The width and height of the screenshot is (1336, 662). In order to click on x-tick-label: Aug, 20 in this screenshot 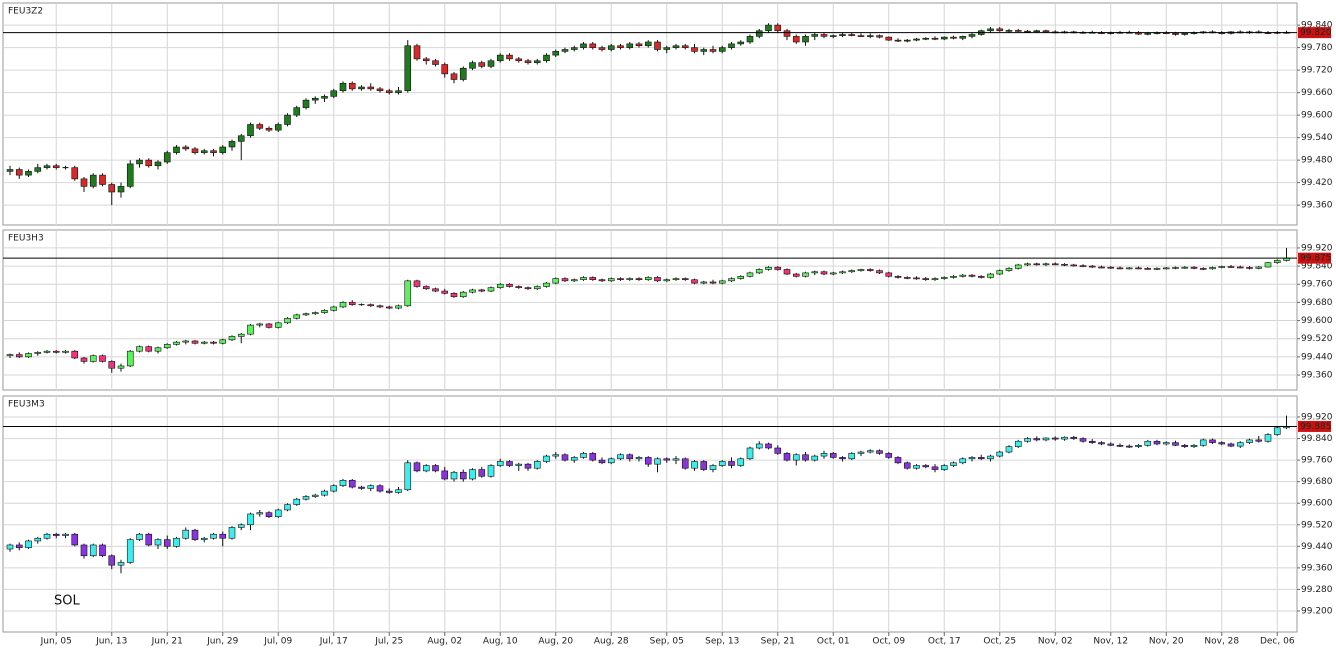, I will do `click(555, 642)`.